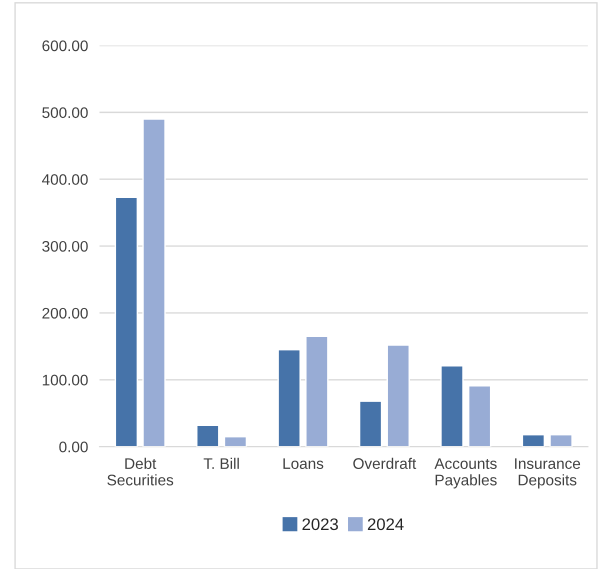 This screenshot has width=603, height=569. Describe the element at coordinates (140, 472) in the screenshot. I see `x-tick-label: Debt Securities` at that location.